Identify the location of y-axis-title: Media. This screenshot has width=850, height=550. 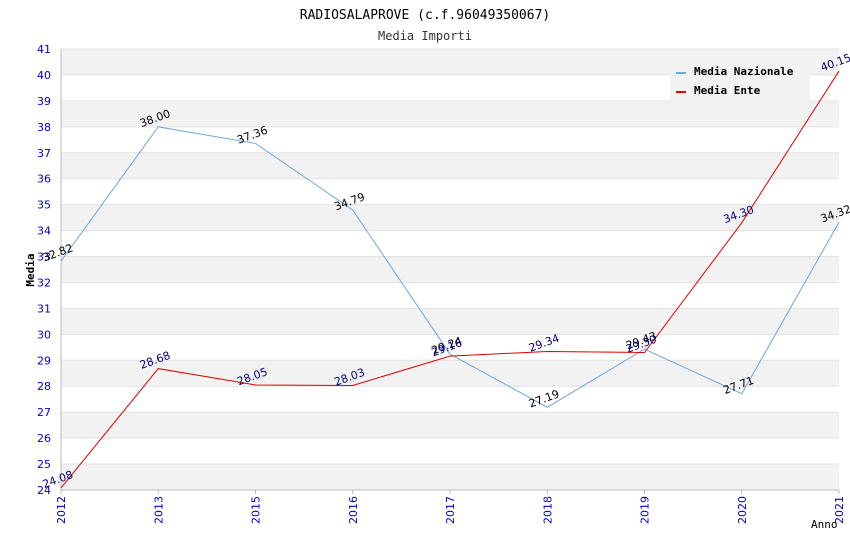
(30, 269).